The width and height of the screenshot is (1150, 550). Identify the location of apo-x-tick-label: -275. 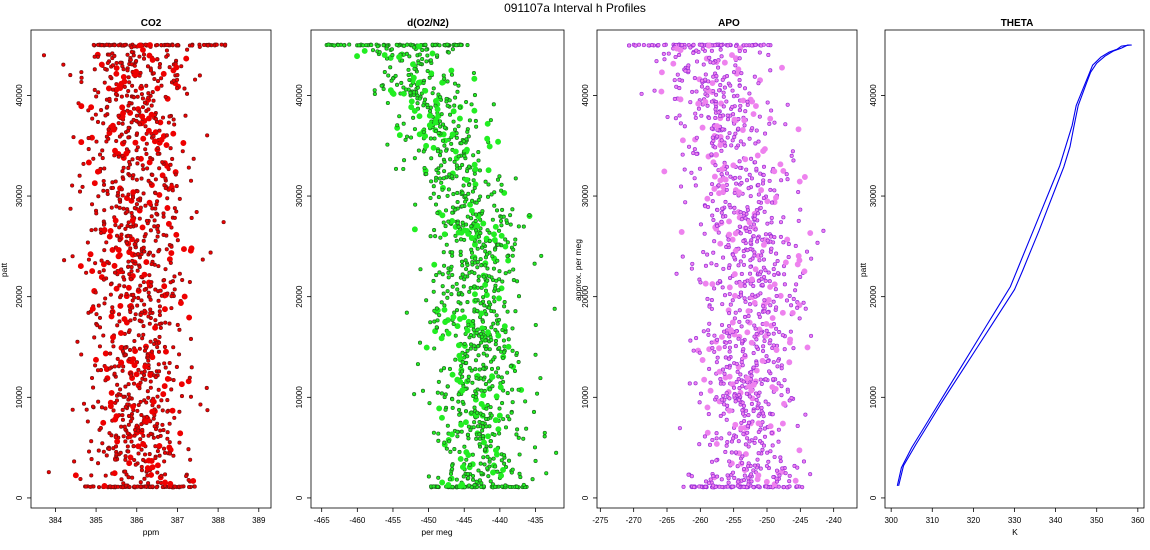
(600, 520).